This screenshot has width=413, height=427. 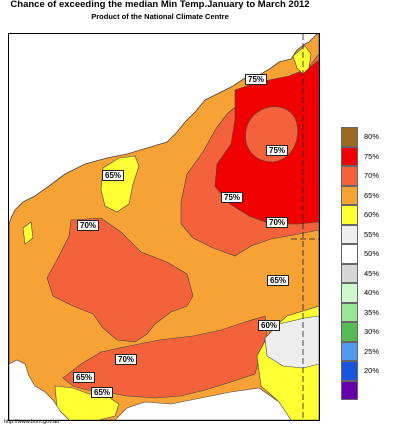 I want to click on legend-item: 75%, so click(x=376, y=156).